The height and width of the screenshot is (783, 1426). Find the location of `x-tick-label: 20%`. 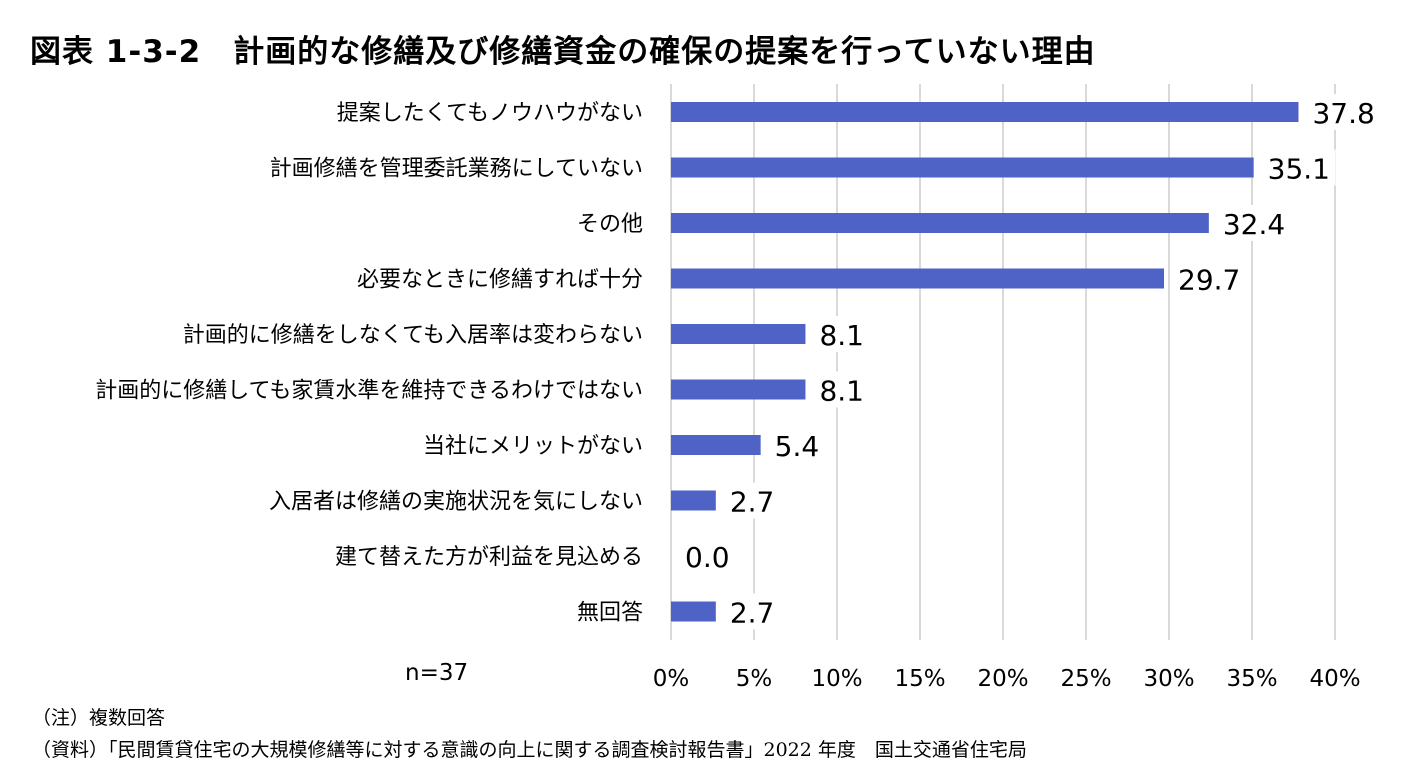

x-tick-label: 20% is located at coordinates (1002, 679).